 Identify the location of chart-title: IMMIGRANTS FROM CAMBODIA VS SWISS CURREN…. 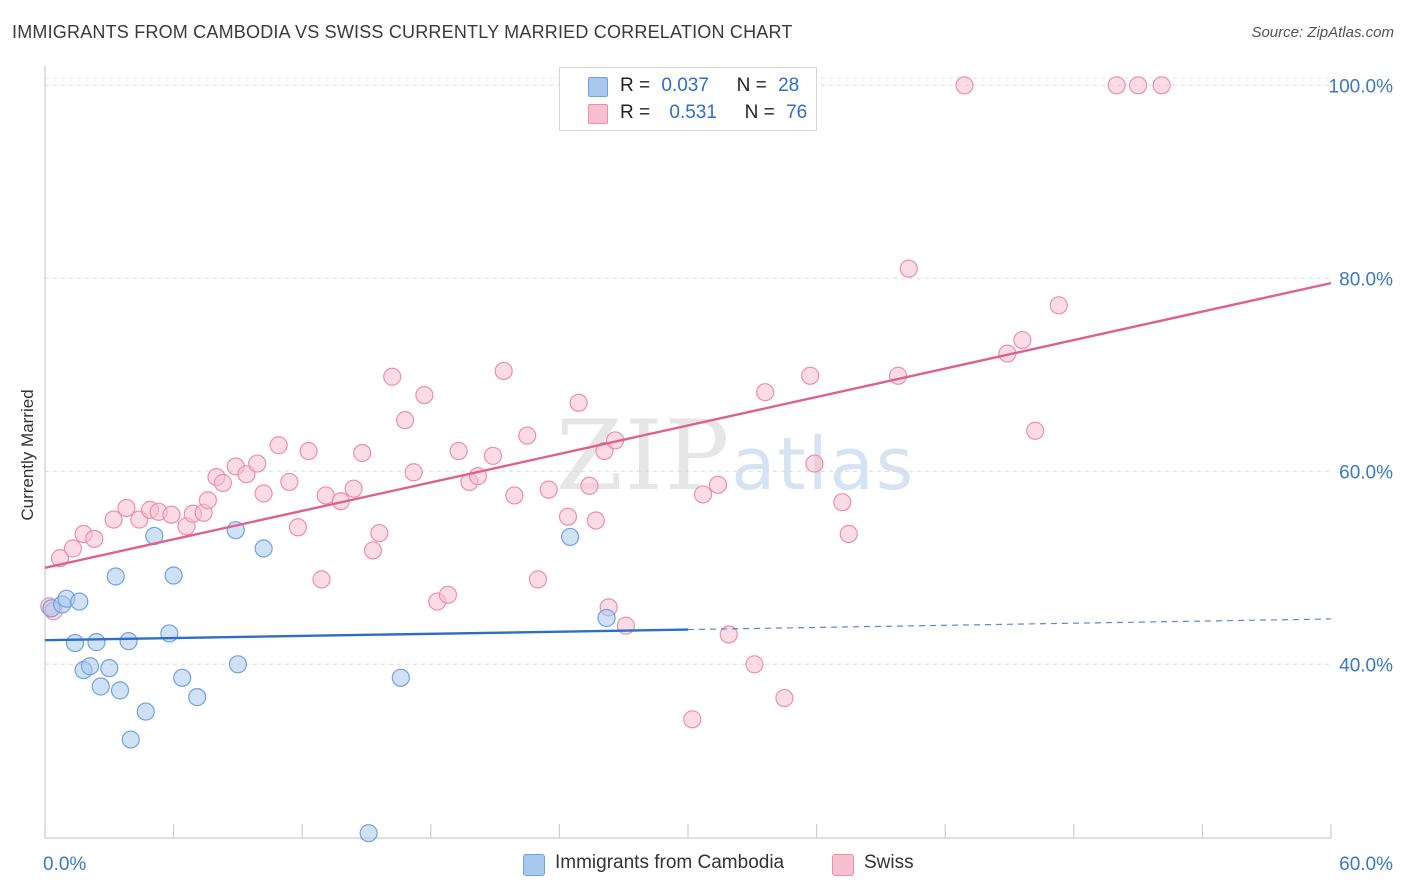
(402, 32).